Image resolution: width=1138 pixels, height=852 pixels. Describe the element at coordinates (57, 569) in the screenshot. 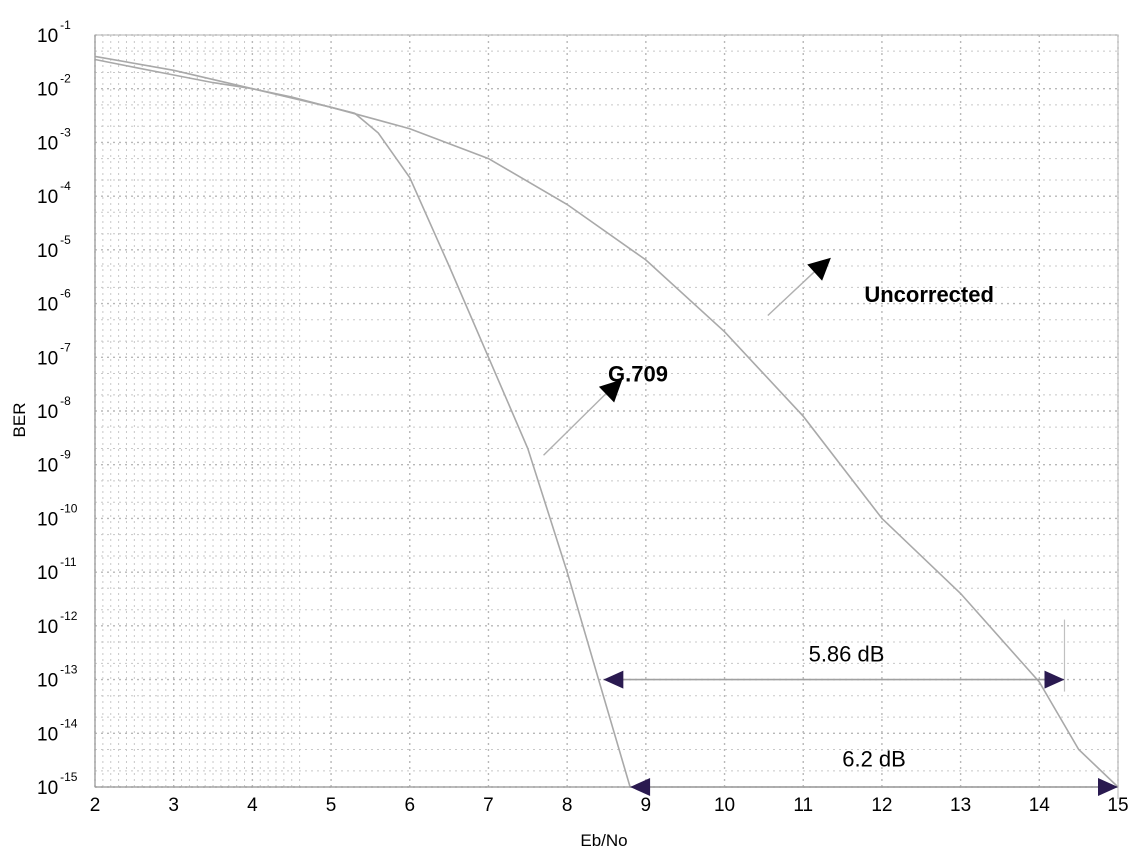

I see `y-tick-label: 10⁻¹¹` at that location.